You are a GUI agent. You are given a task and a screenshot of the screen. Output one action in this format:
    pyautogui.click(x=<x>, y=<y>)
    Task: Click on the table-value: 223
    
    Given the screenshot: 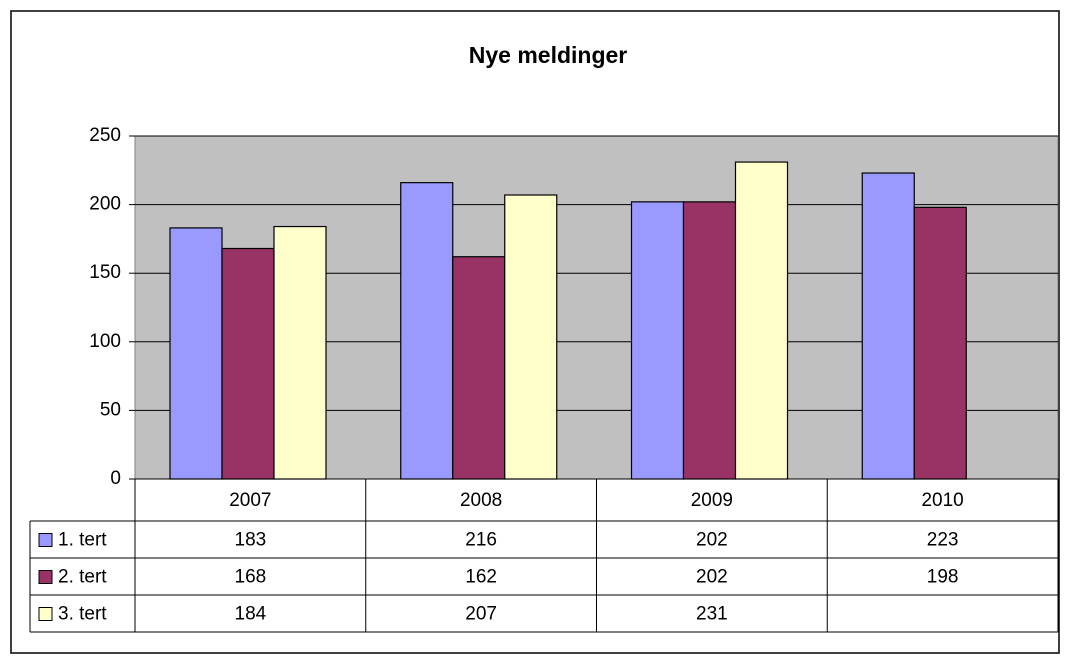 What is the action you would take?
    pyautogui.click(x=943, y=540)
    